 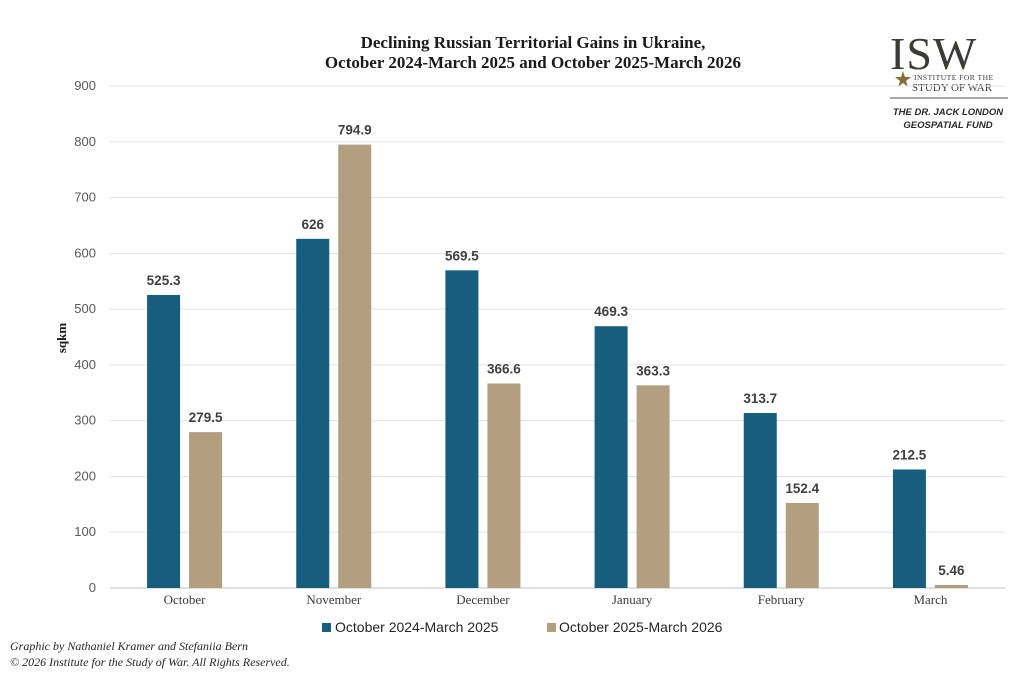 What do you see at coordinates (954, 77) in the screenshot?
I see `logo-line-1: INSTITUTE FOR THE` at bounding box center [954, 77].